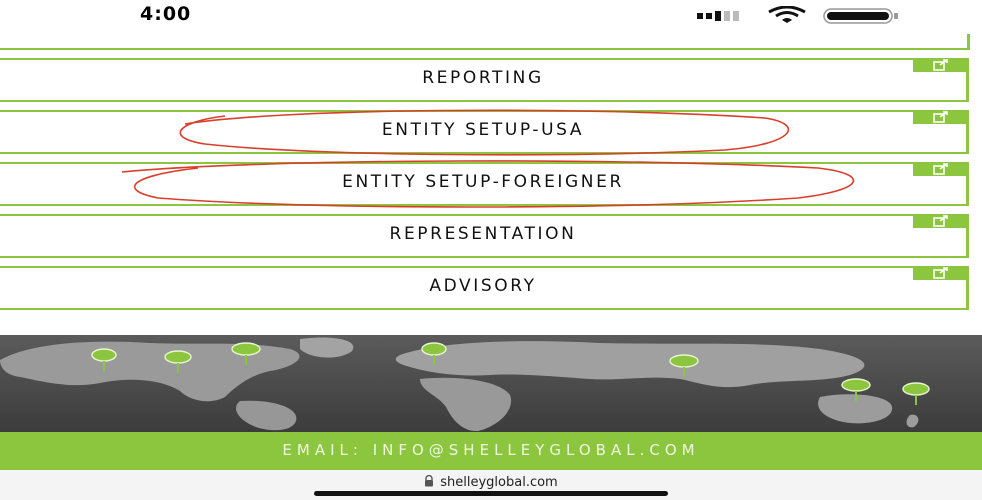 The width and height of the screenshot is (982, 500). I want to click on menu-item-label: ENTITY SETUP-FOREIGNER, so click(483, 182).